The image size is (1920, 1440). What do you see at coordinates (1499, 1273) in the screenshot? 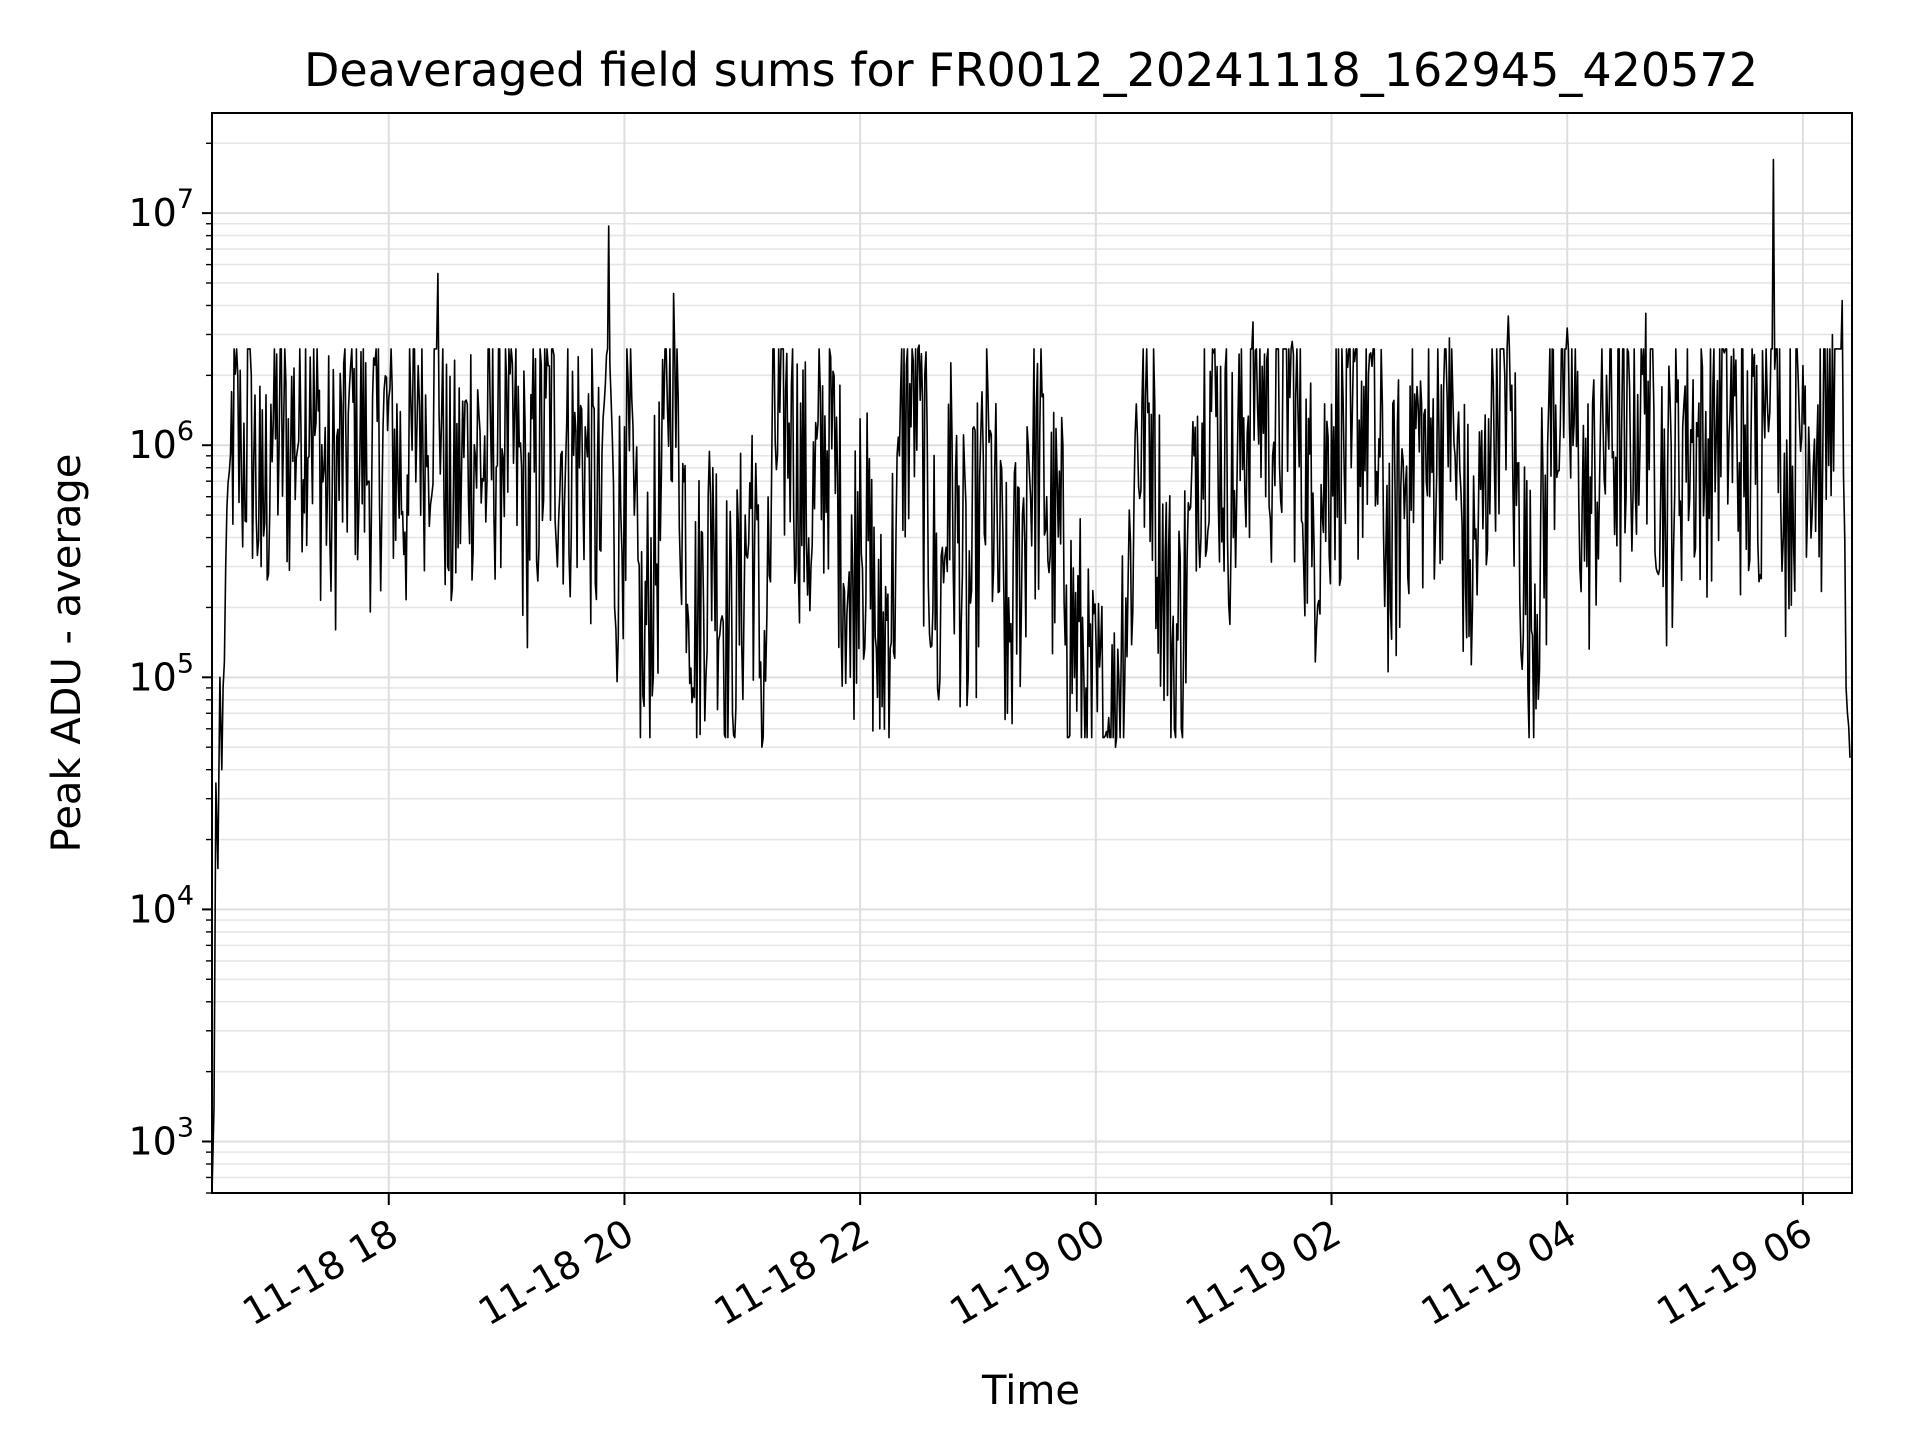
I see `x-tick-label: 11-19 04` at bounding box center [1499, 1273].